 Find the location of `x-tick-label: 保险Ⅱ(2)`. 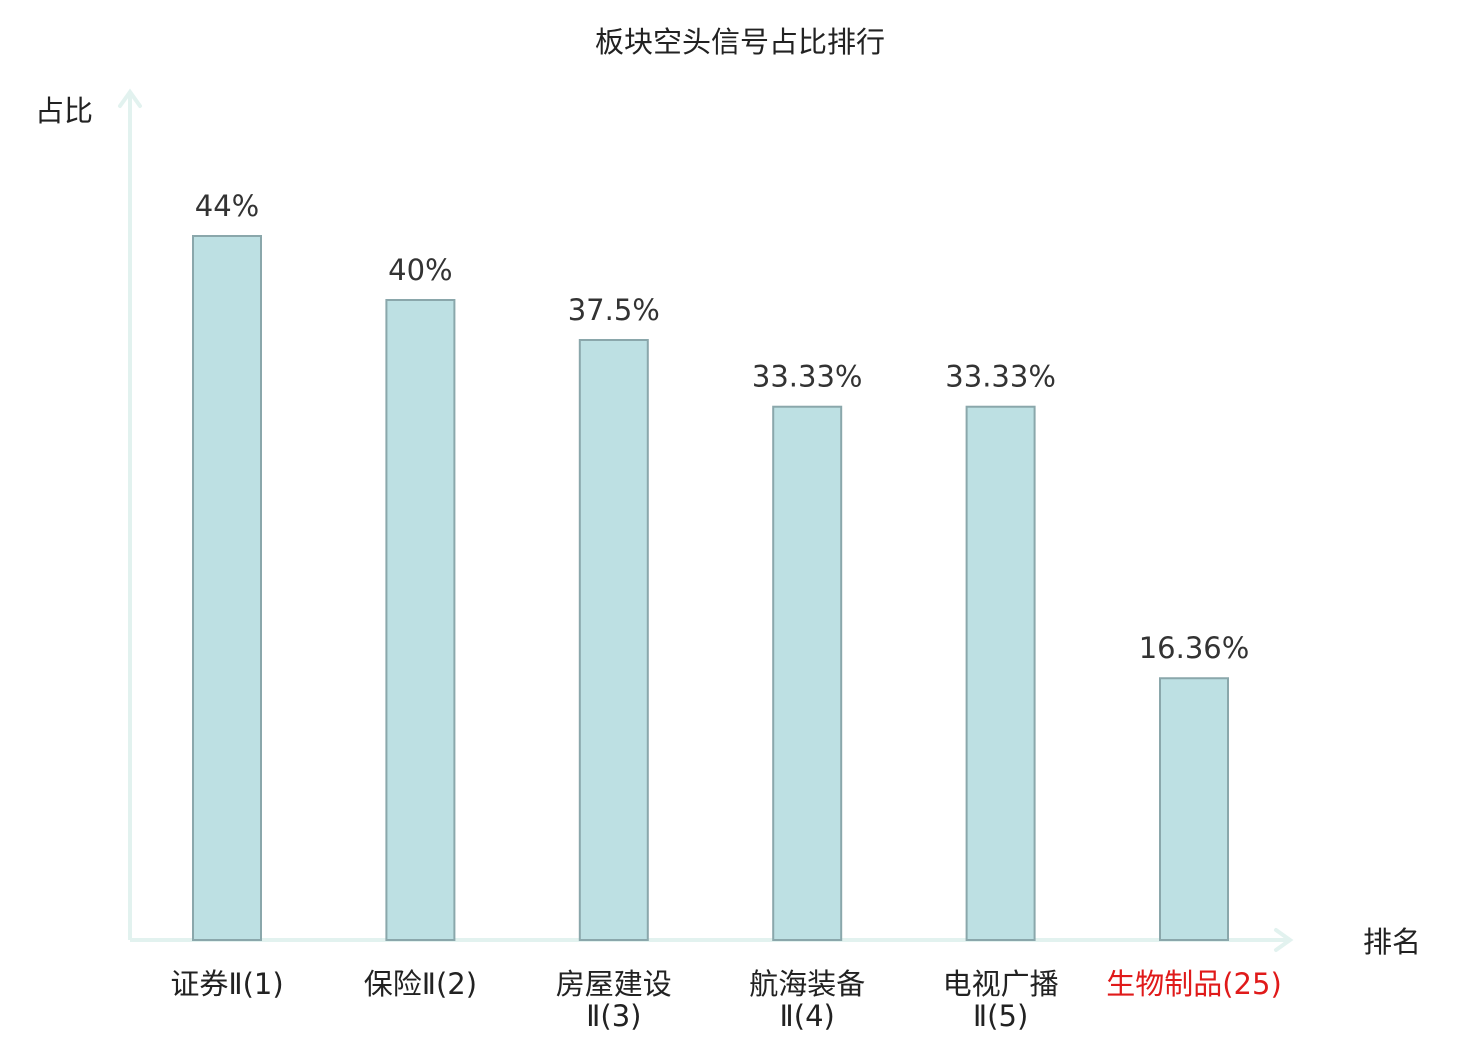

x-tick-label: 保险Ⅱ(2) is located at coordinates (420, 984).